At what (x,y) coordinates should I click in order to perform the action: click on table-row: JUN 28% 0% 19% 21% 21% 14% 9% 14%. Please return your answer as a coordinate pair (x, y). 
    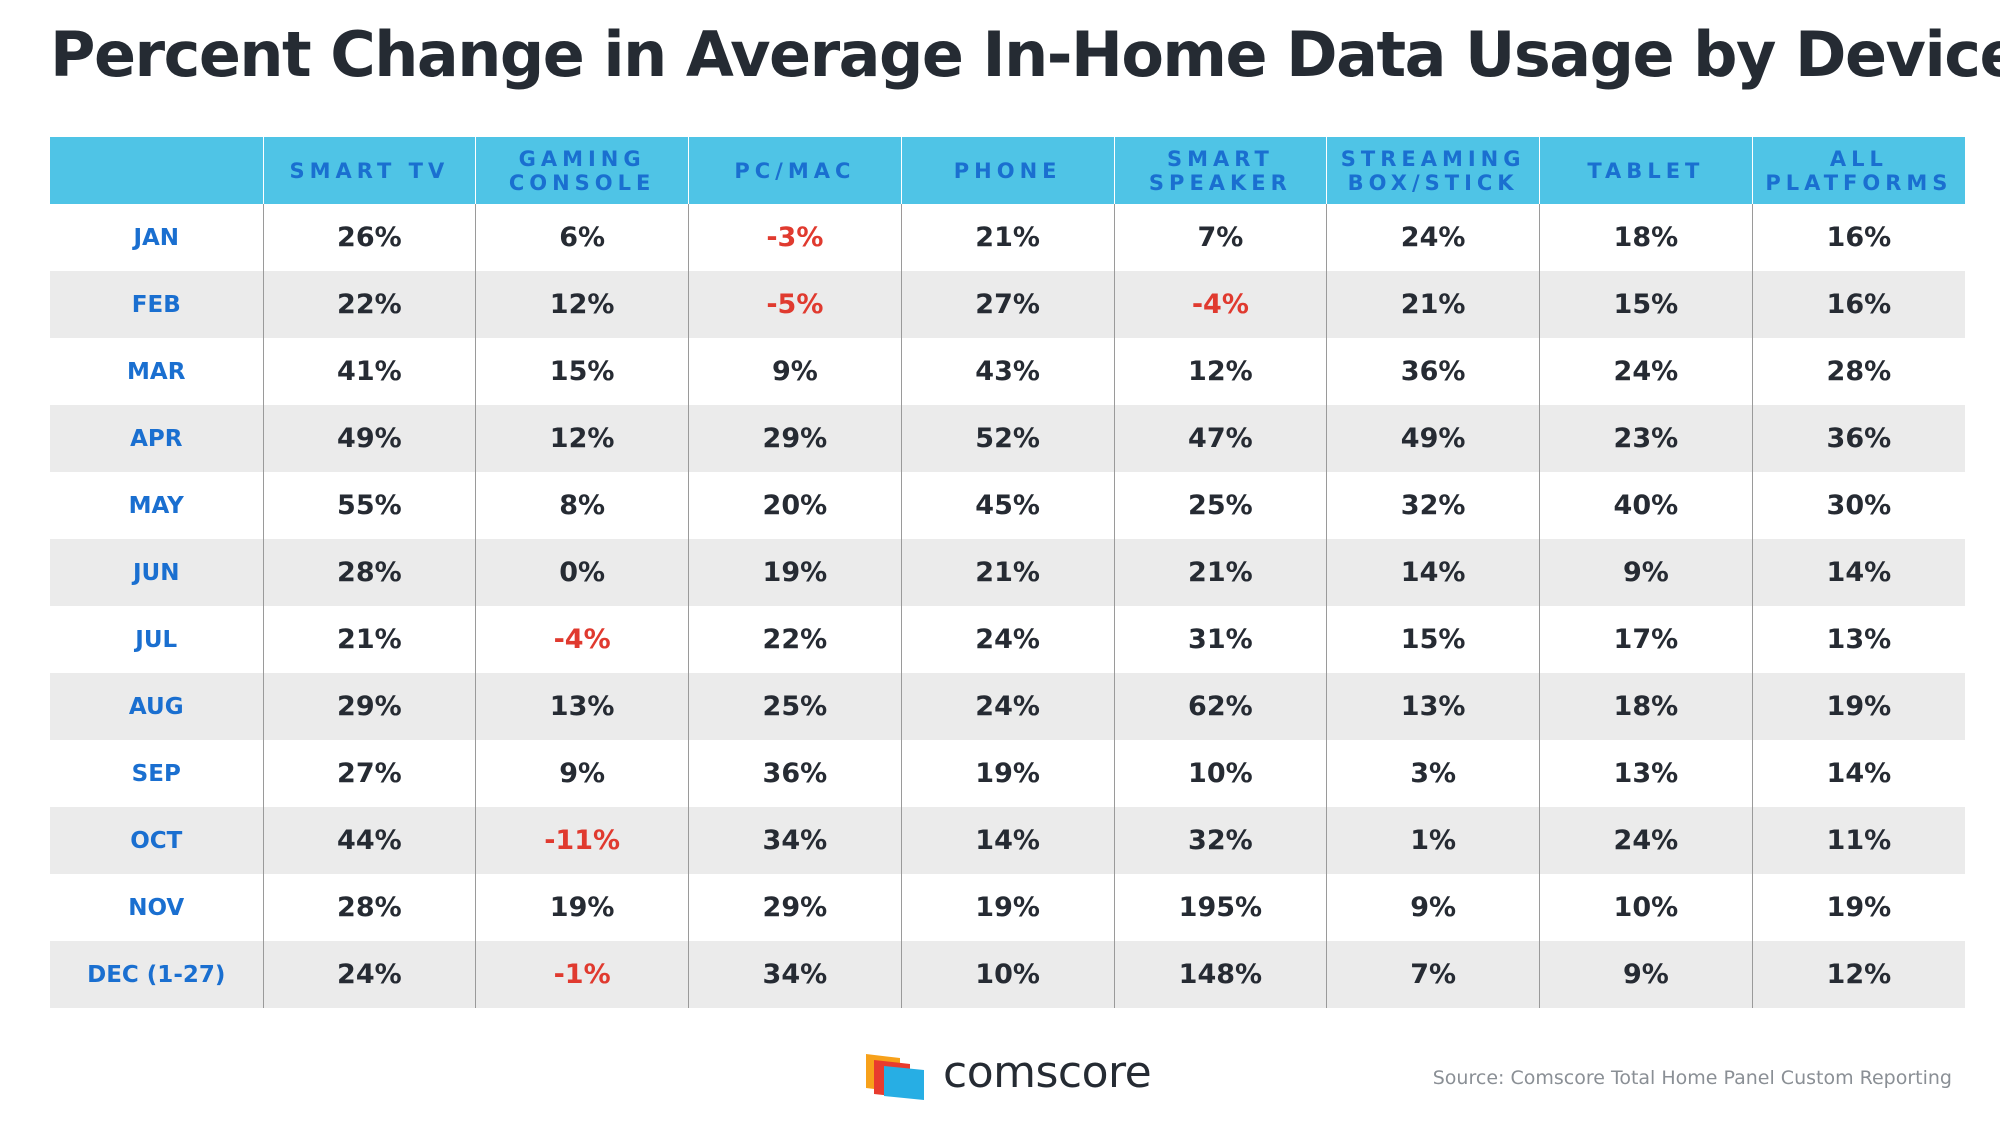
    Looking at the image, I should click on (1007, 572).